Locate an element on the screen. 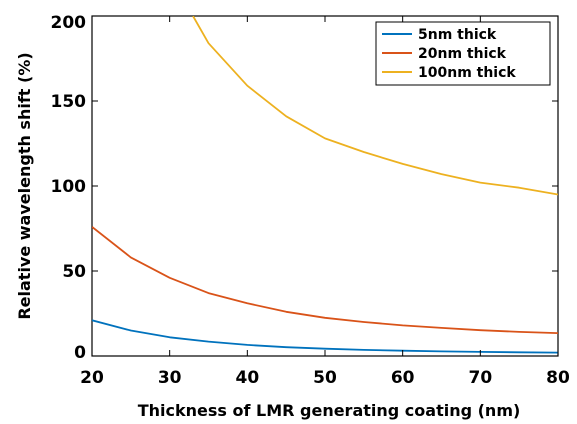 The height and width of the screenshot is (424, 577). legend-items: 5nm thick 20nm thick 100nm thick is located at coordinates (449, 54).